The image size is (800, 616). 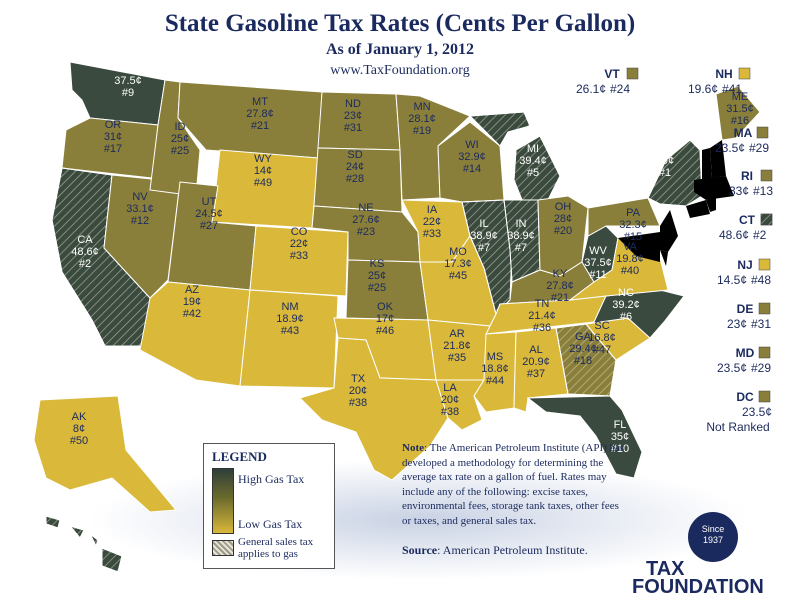 What do you see at coordinates (560, 274) in the screenshot?
I see `state-id: KY` at bounding box center [560, 274].